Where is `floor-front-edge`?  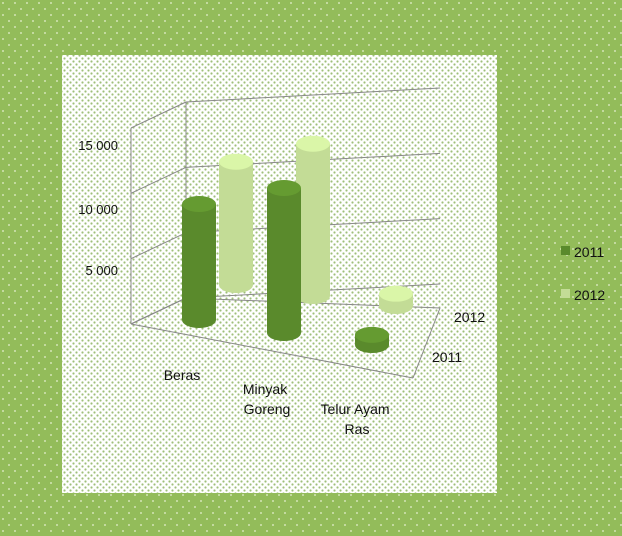
floor-front-edge is located at coordinates (272, 351).